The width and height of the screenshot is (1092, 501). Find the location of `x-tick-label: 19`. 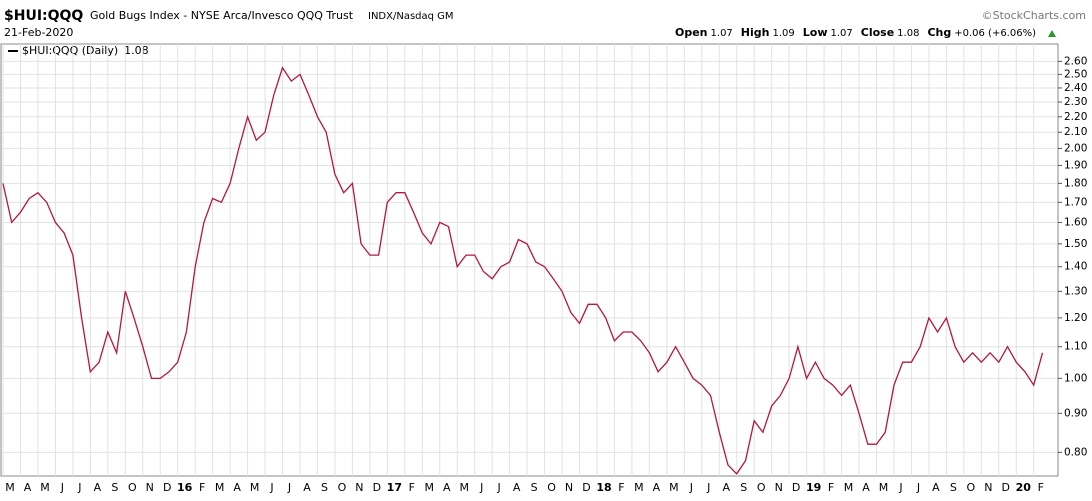

x-tick-label: 19 is located at coordinates (813, 487).